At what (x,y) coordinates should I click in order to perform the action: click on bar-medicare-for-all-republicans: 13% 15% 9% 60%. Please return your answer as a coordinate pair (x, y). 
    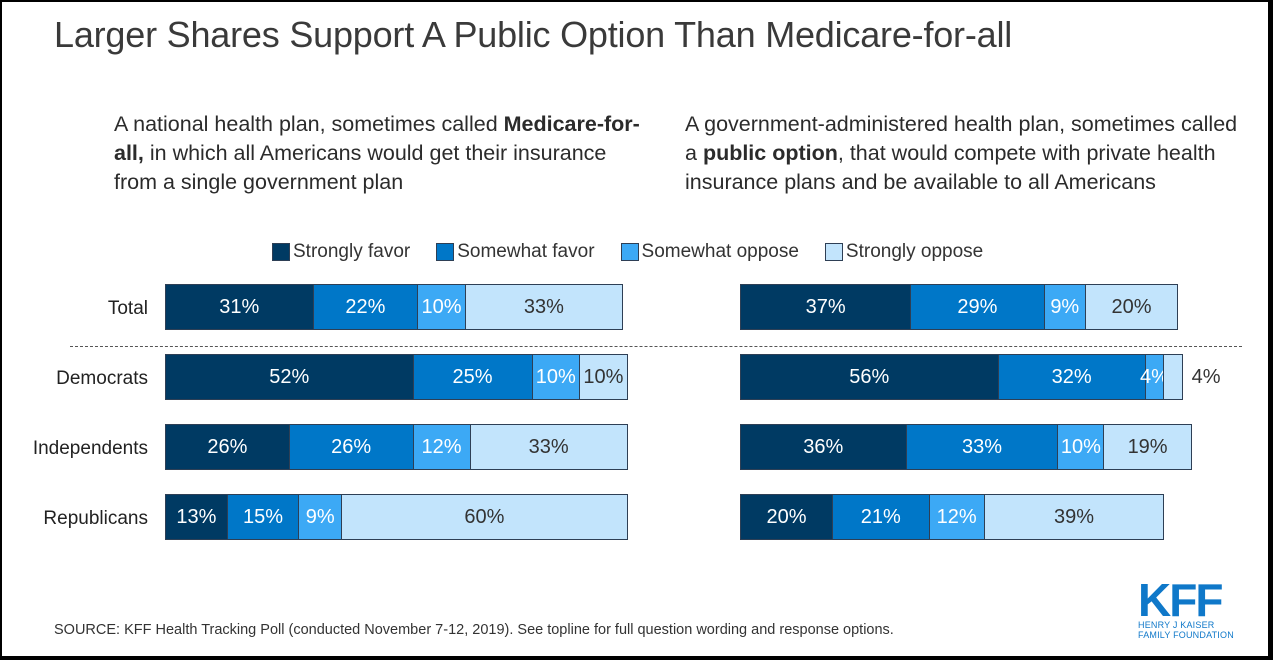
    Looking at the image, I should click on (396, 517).